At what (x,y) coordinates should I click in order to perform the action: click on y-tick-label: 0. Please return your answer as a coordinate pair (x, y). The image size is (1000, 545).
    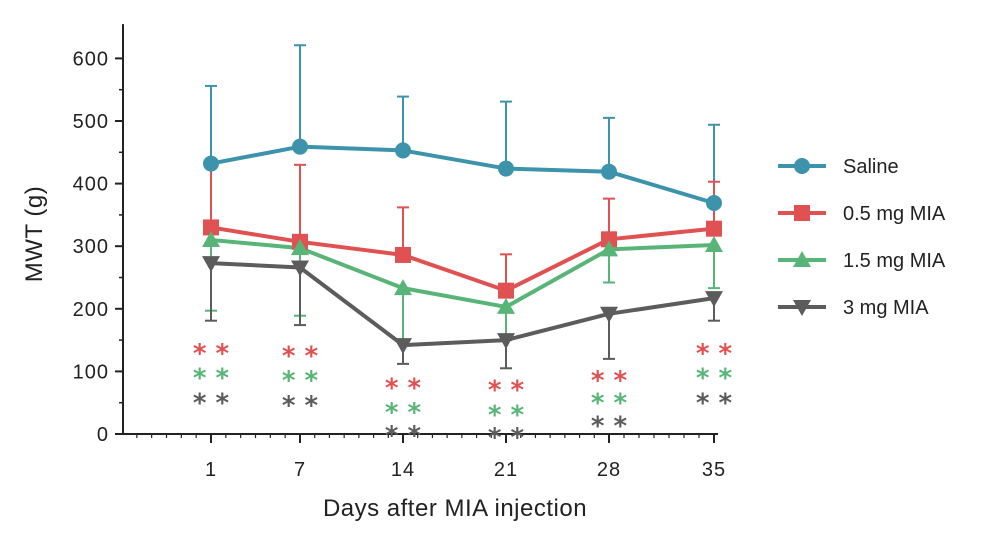
    Looking at the image, I should click on (103, 435).